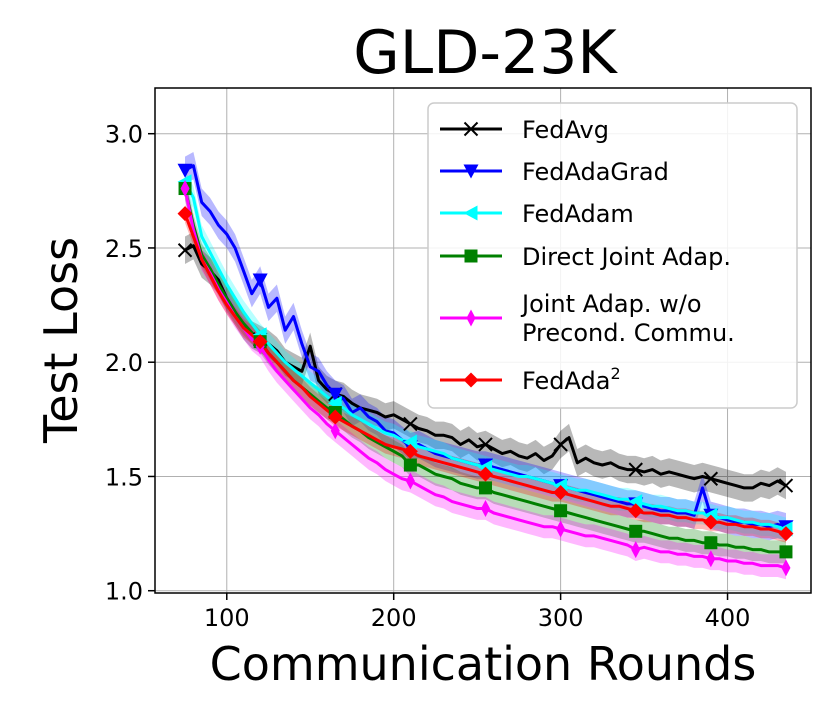 The height and width of the screenshot is (712, 830). I want to click on y-tick-label: 1.0, so click(124, 592).